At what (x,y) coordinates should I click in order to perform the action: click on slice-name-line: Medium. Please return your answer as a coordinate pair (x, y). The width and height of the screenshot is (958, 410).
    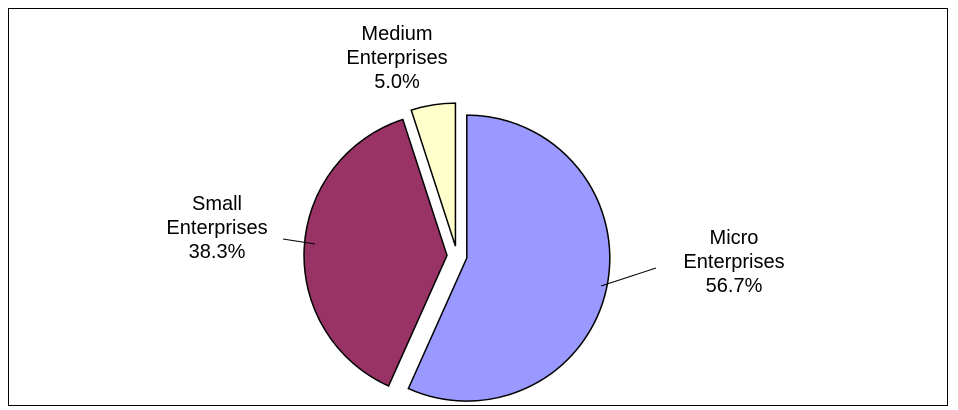
    Looking at the image, I should click on (396, 34).